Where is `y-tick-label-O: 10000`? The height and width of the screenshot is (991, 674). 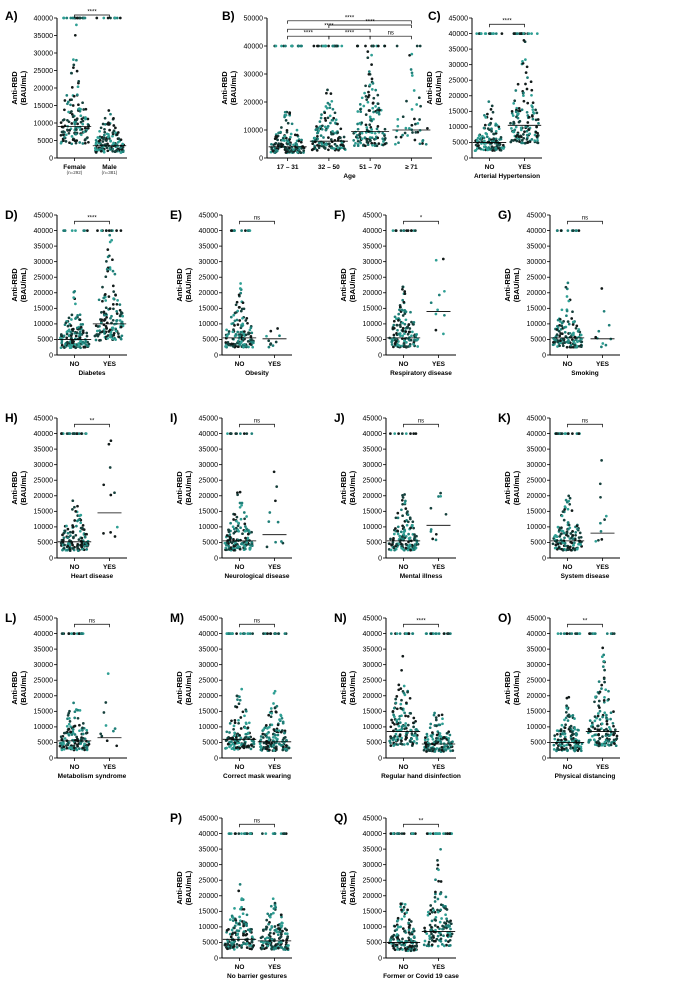
y-tick-label-O: 10000 is located at coordinates (537, 727).